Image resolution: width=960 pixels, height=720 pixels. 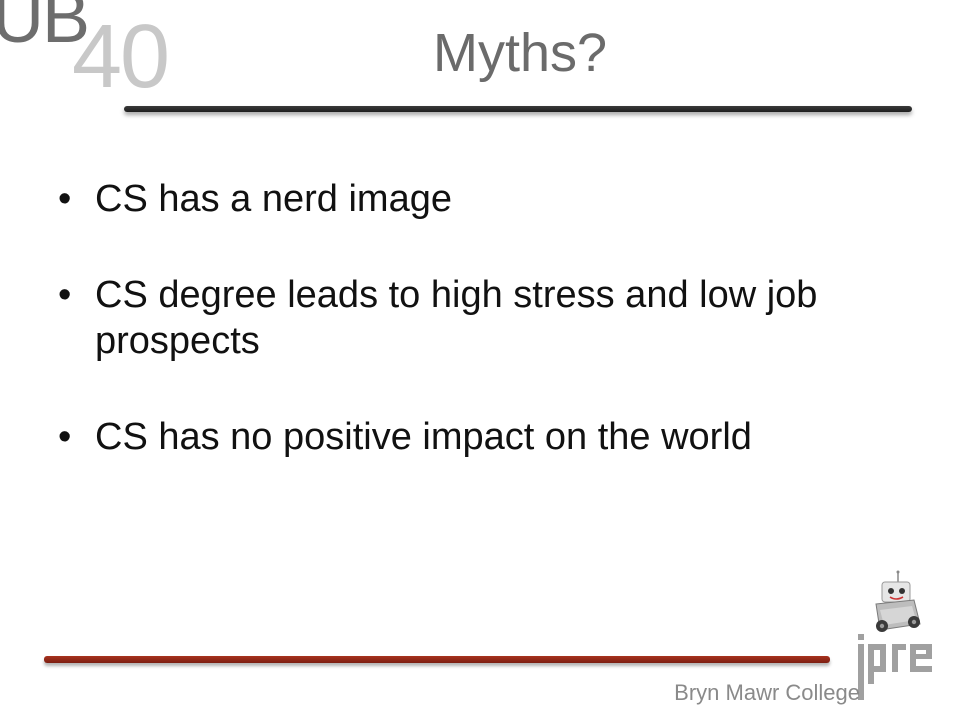 What do you see at coordinates (520, 53) in the screenshot?
I see `slide-title: Myths?` at bounding box center [520, 53].